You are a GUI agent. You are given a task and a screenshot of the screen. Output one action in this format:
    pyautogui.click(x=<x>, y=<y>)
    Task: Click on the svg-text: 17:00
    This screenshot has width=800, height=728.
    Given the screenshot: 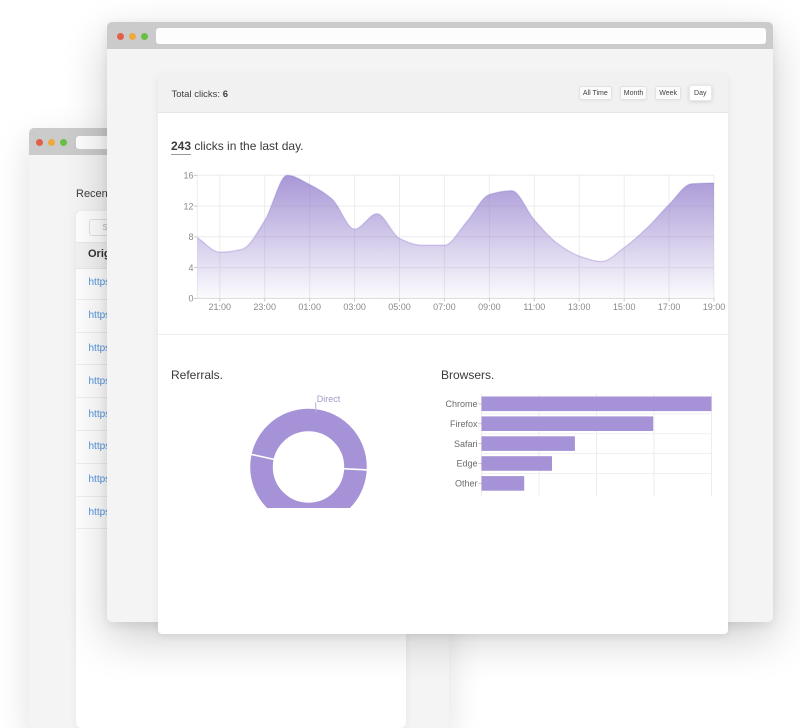 What is the action you would take?
    pyautogui.click(x=668, y=307)
    